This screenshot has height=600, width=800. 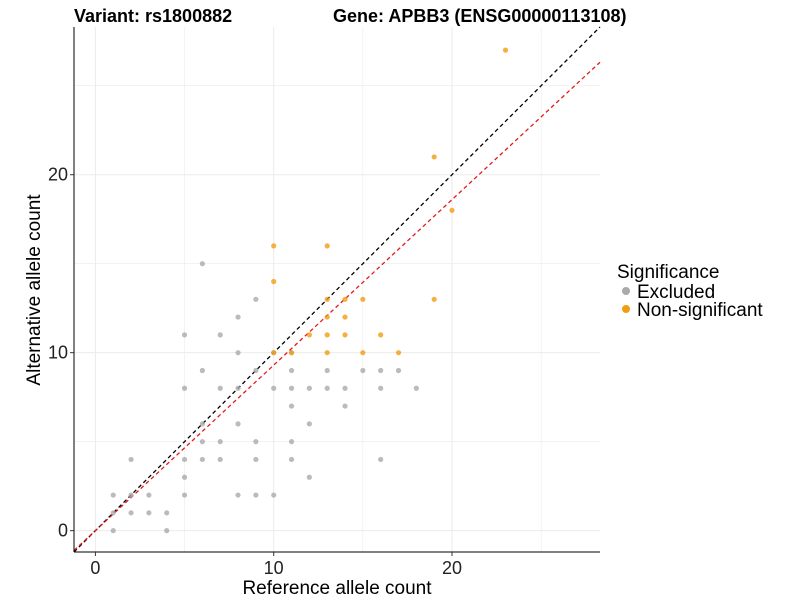 I want to click on y-axis-label: Alternative allele count, so click(x=34, y=290).